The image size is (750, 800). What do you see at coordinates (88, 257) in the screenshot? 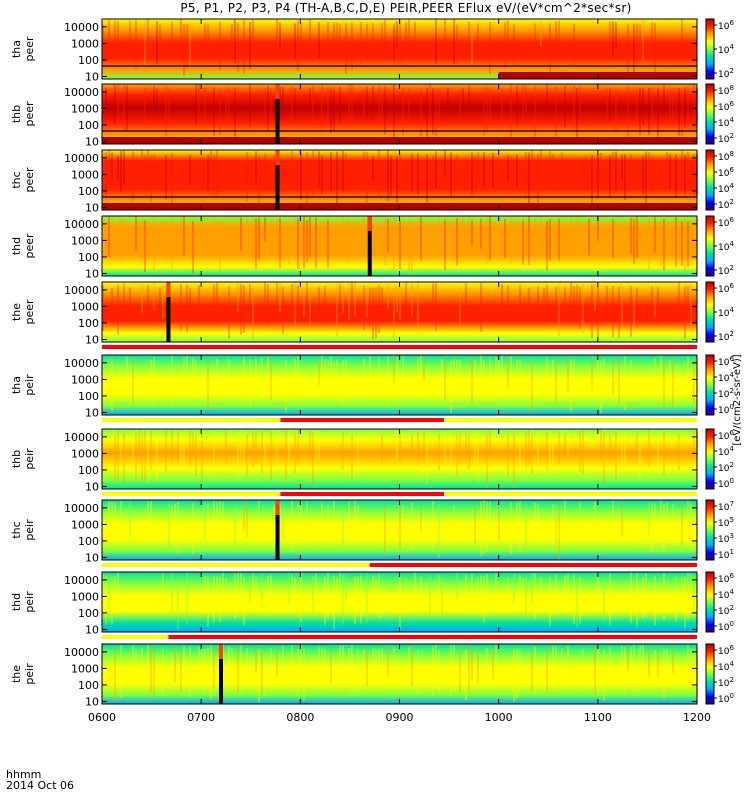
I see `y-tick-label: 100` at bounding box center [88, 257].